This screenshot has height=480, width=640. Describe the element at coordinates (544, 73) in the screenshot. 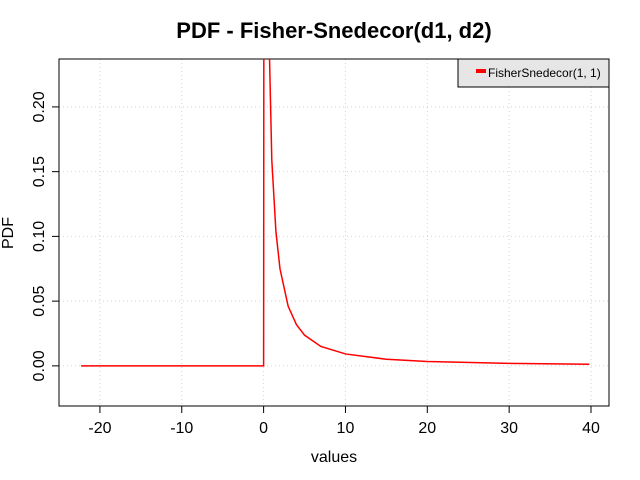

I see `legend-label: FisherSnedecor(1, 1)` at that location.